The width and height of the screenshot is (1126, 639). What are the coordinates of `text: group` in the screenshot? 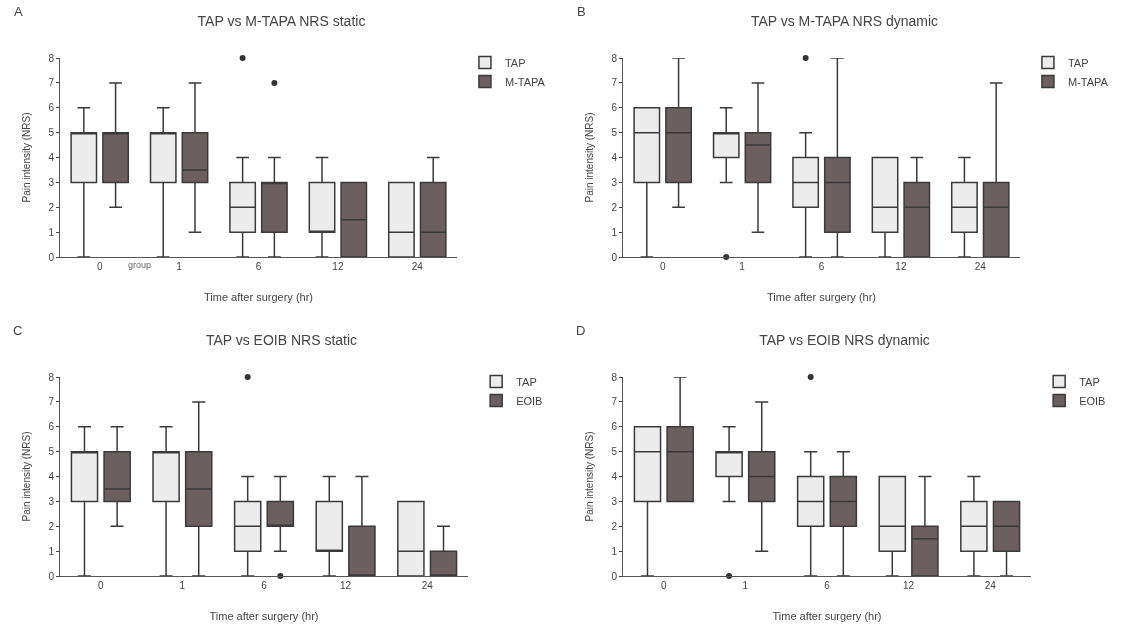 It's located at (140, 265).